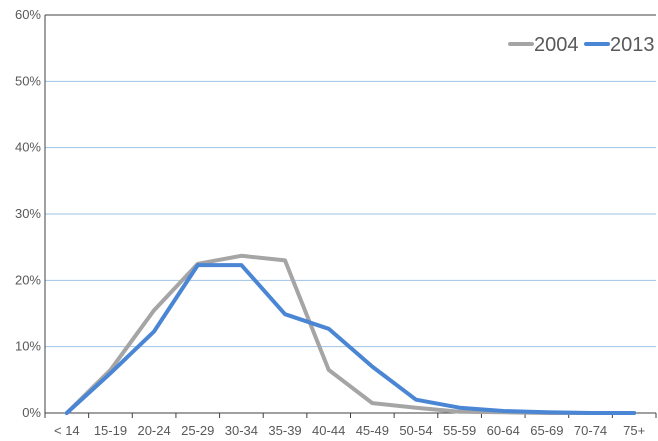 This screenshot has height=441, width=658. Describe the element at coordinates (28, 80) in the screenshot. I see `y-tick-label: 50%` at that location.